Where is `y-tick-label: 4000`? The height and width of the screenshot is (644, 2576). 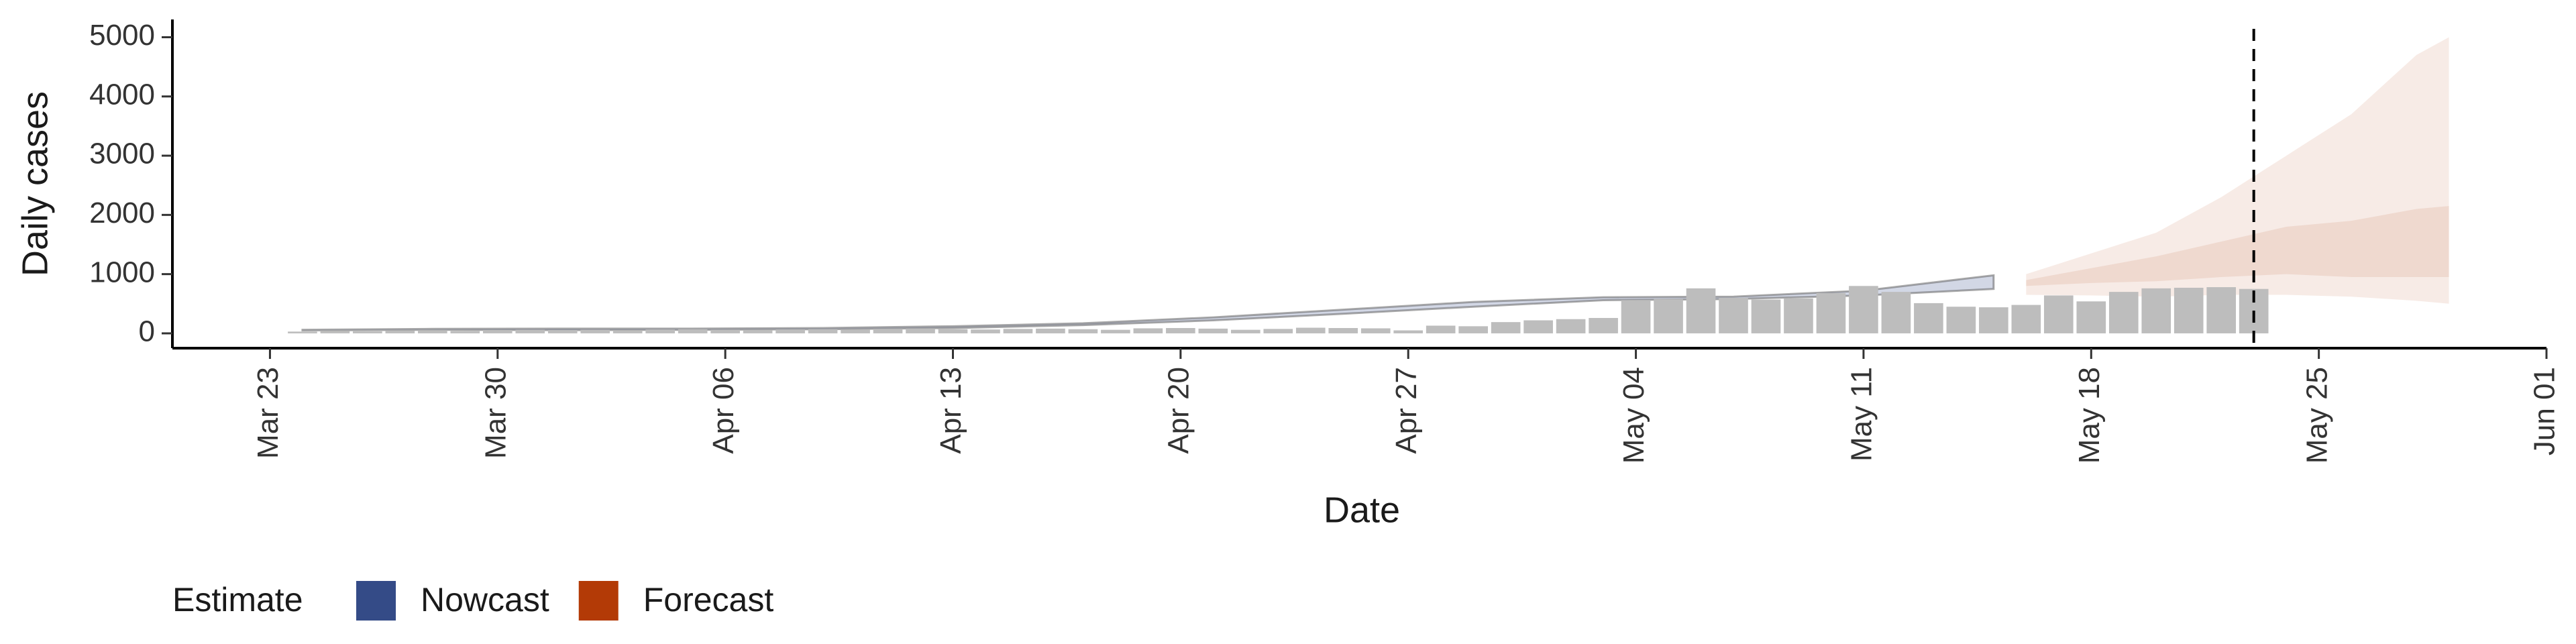 y-tick-label: 4000 is located at coordinates (122, 94).